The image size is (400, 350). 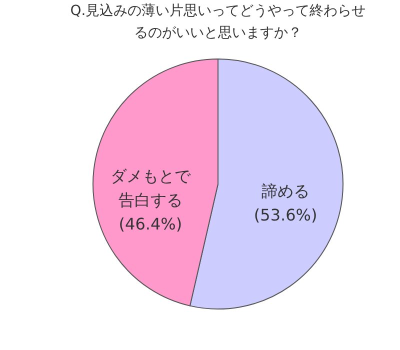 I want to click on data-label: (46.4%), so click(x=150, y=224).